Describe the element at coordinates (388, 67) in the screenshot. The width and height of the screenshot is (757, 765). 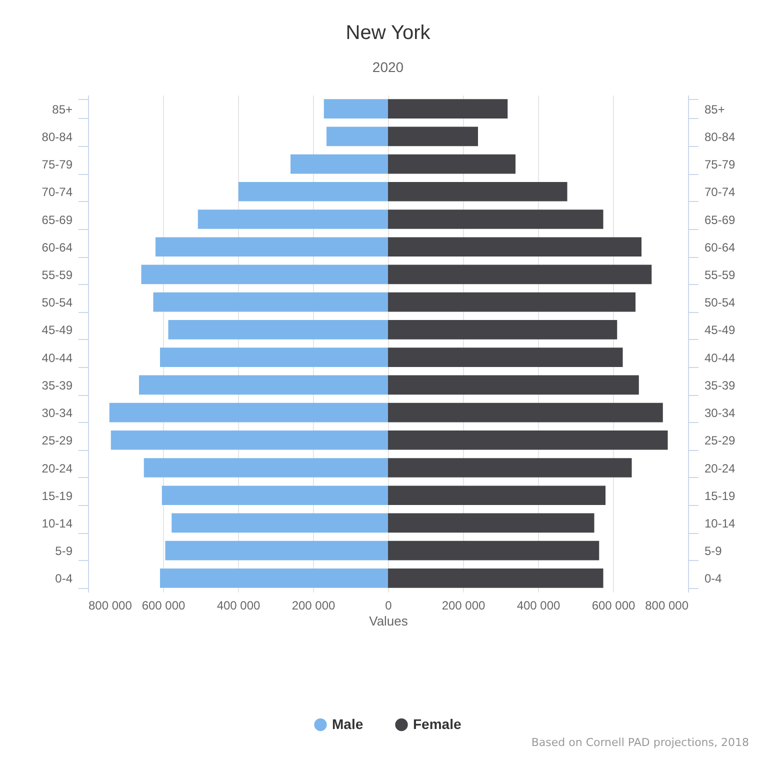
I see `chart-subtitle: 2020` at that location.